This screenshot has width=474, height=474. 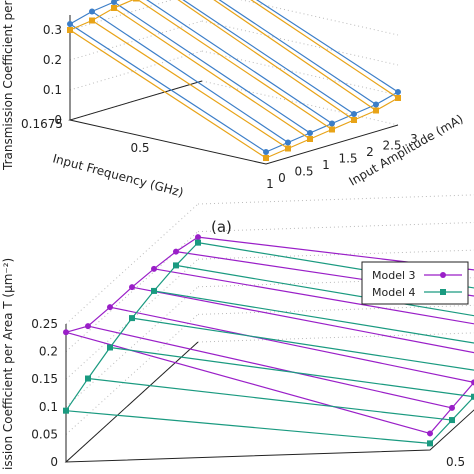 What do you see at coordinates (102, 15) in the screenshot?
I see `panel-a-series-edge` at bounding box center [102, 15].